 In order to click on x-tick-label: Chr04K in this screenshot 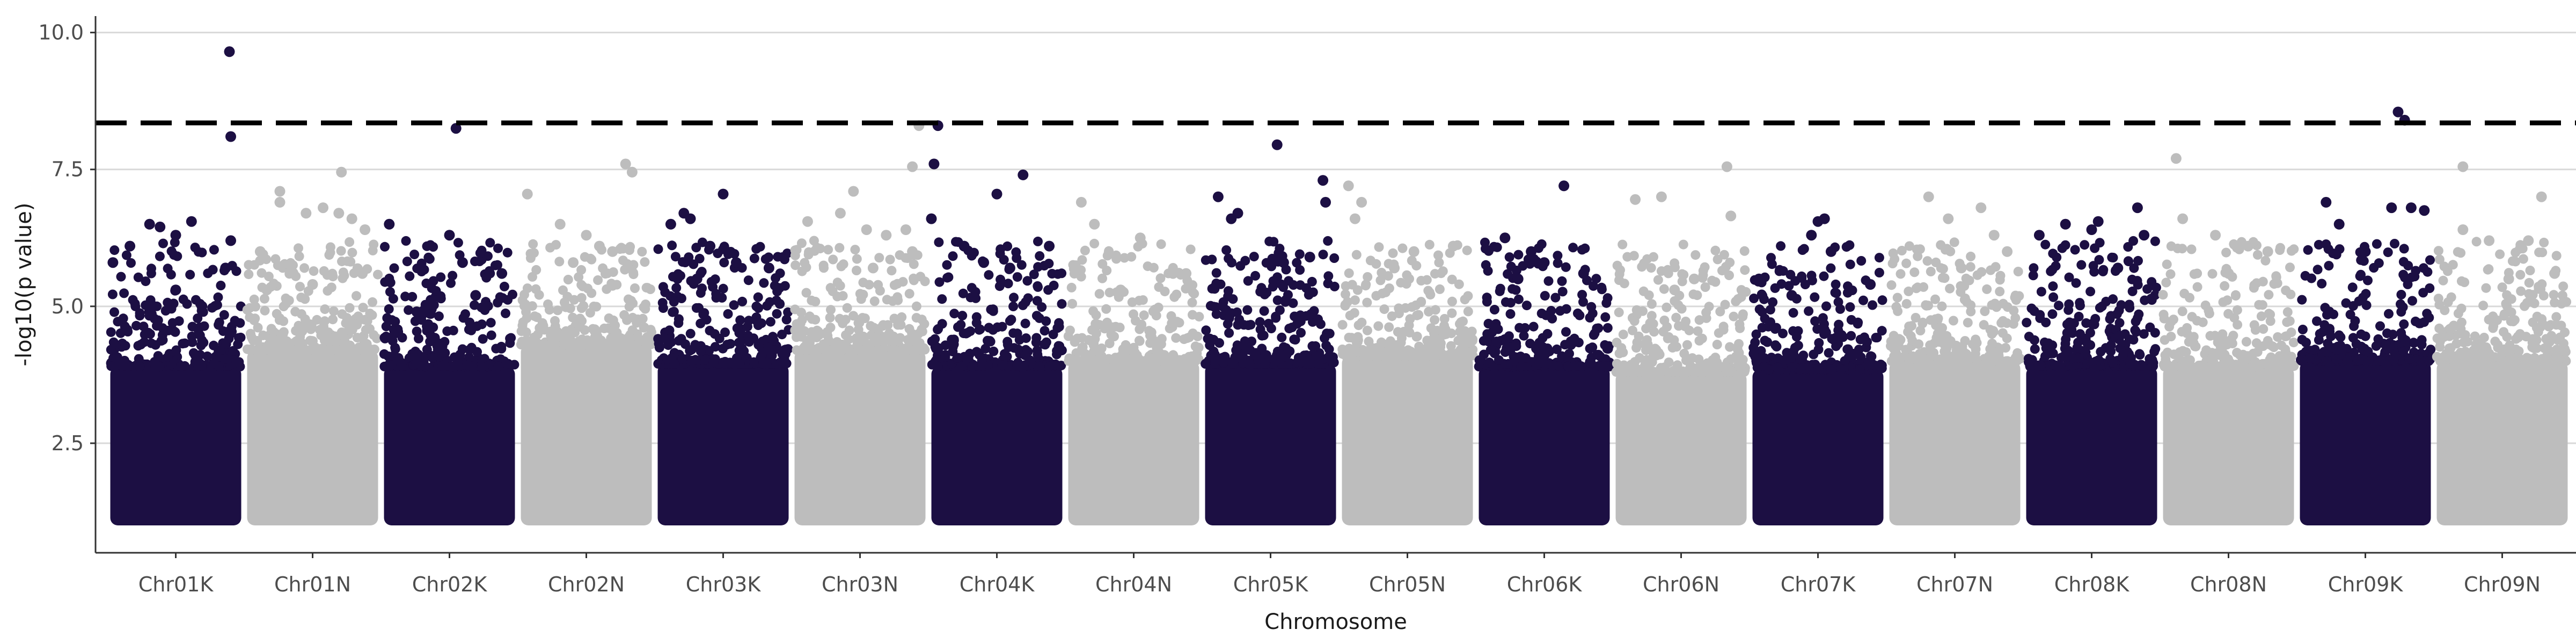, I will do `click(997, 584)`.